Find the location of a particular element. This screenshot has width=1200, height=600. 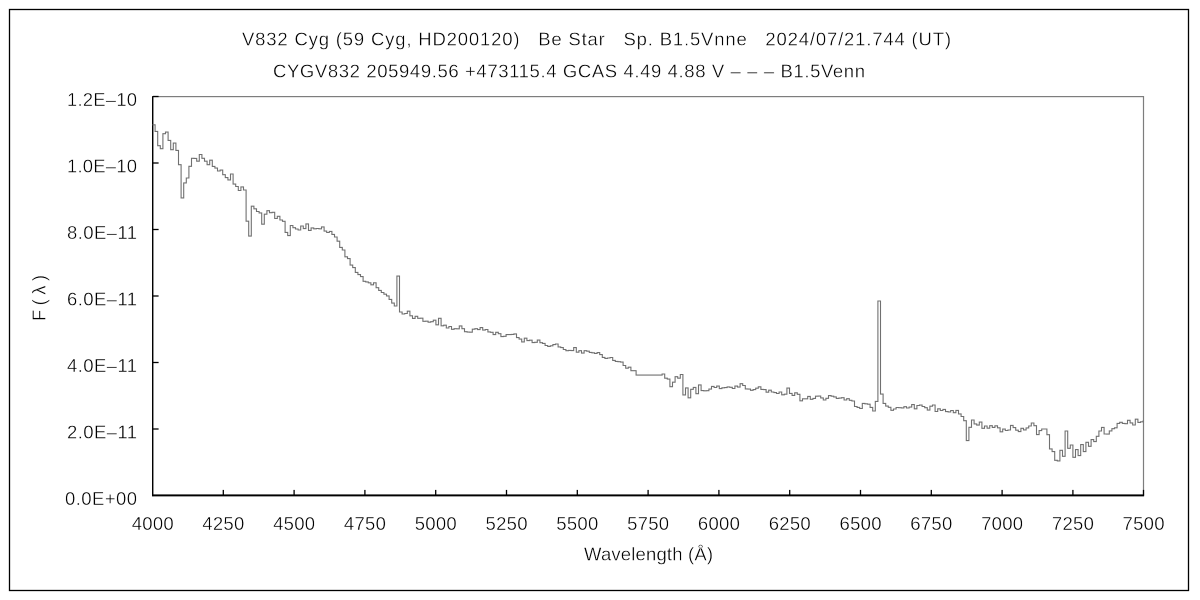

svg-text: 6500 is located at coordinates (861, 523).